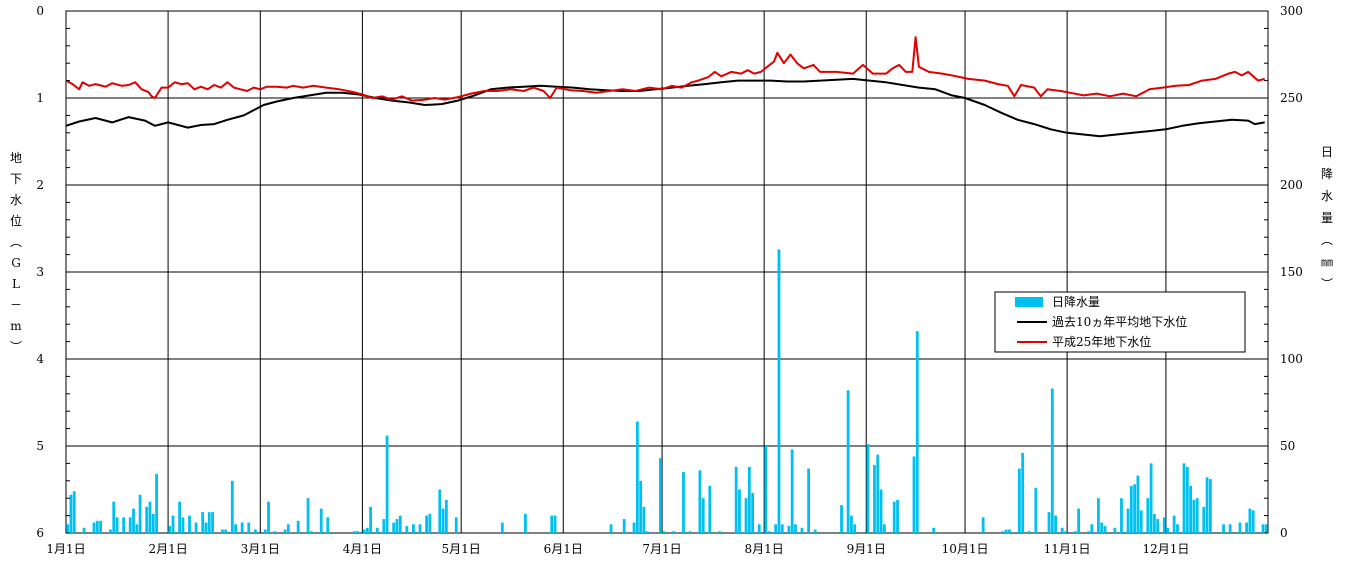  I want to click on right-axis-label-char: ︵, so click(1327, 240).